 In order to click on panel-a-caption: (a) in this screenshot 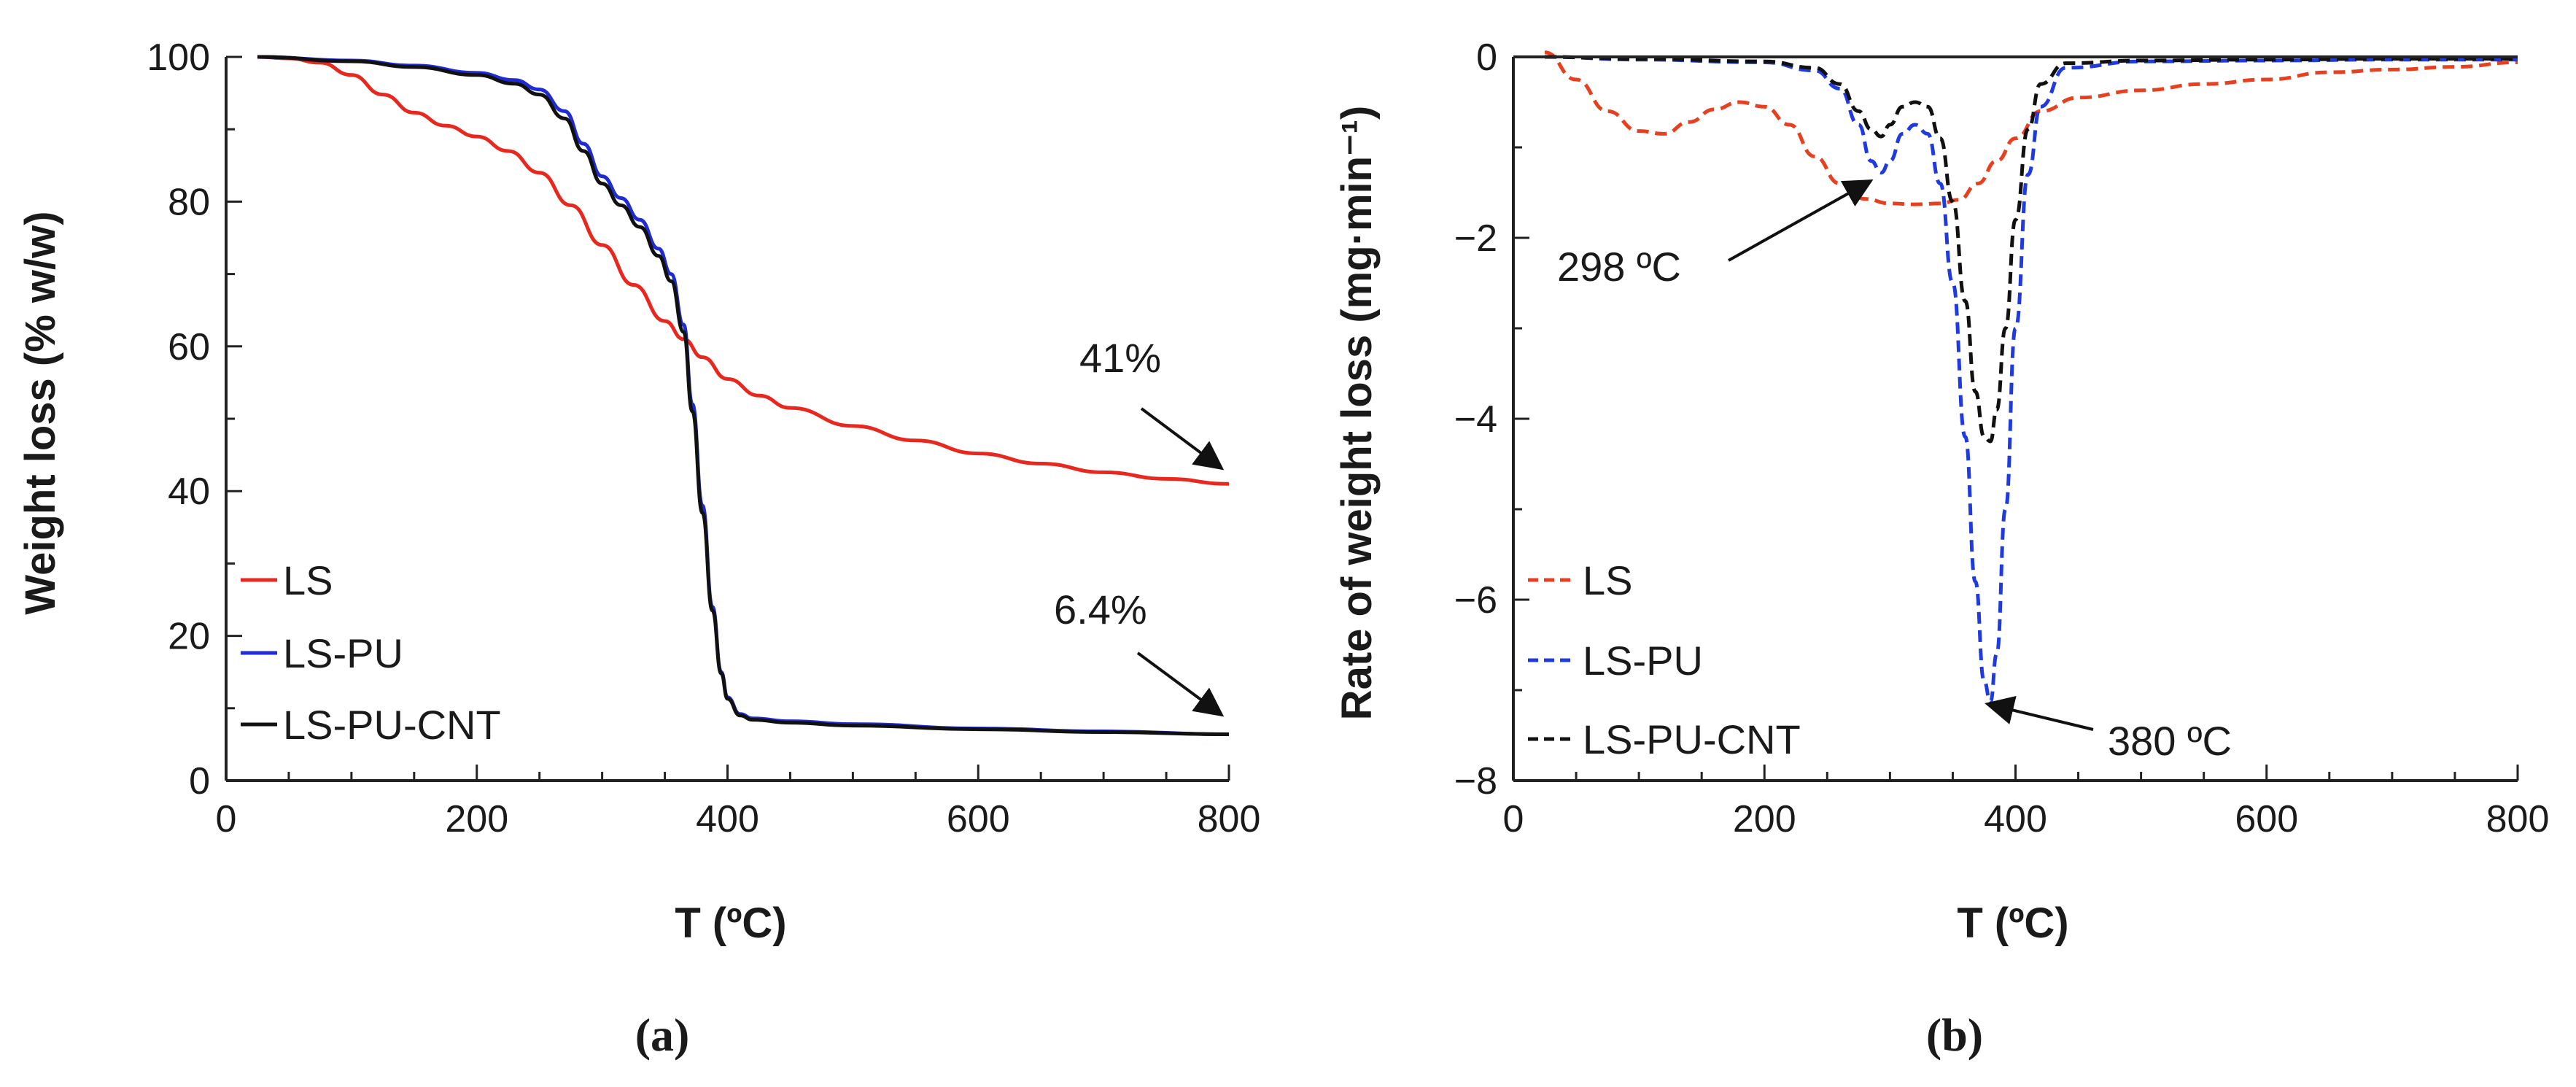, I will do `click(663, 1035)`.